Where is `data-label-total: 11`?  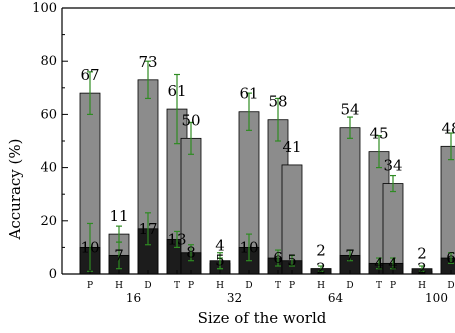
data-label-total: 11 is located at coordinates (118, 216).